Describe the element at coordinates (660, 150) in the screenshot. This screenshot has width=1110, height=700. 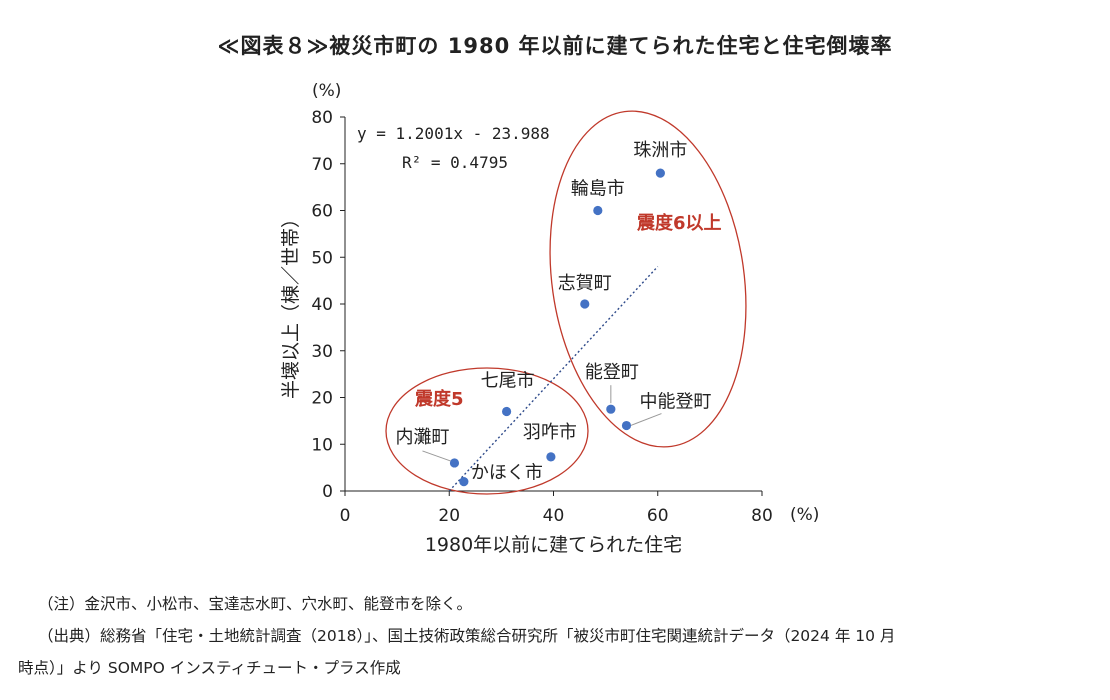
I see `point-label: 珠洲市` at that location.